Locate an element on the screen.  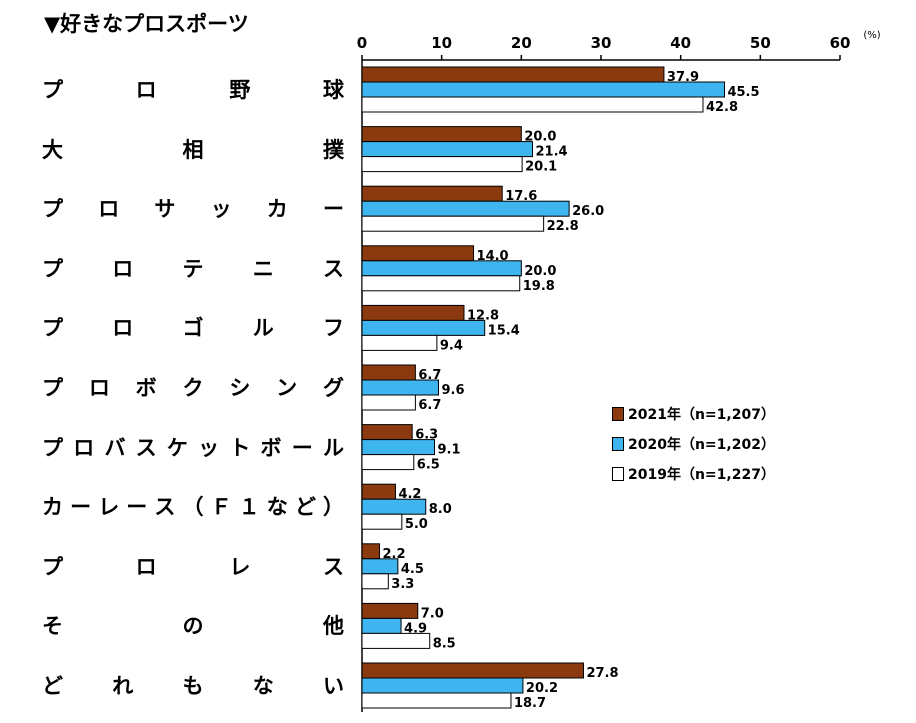
bar-value-label: 19.8 is located at coordinates (539, 286).